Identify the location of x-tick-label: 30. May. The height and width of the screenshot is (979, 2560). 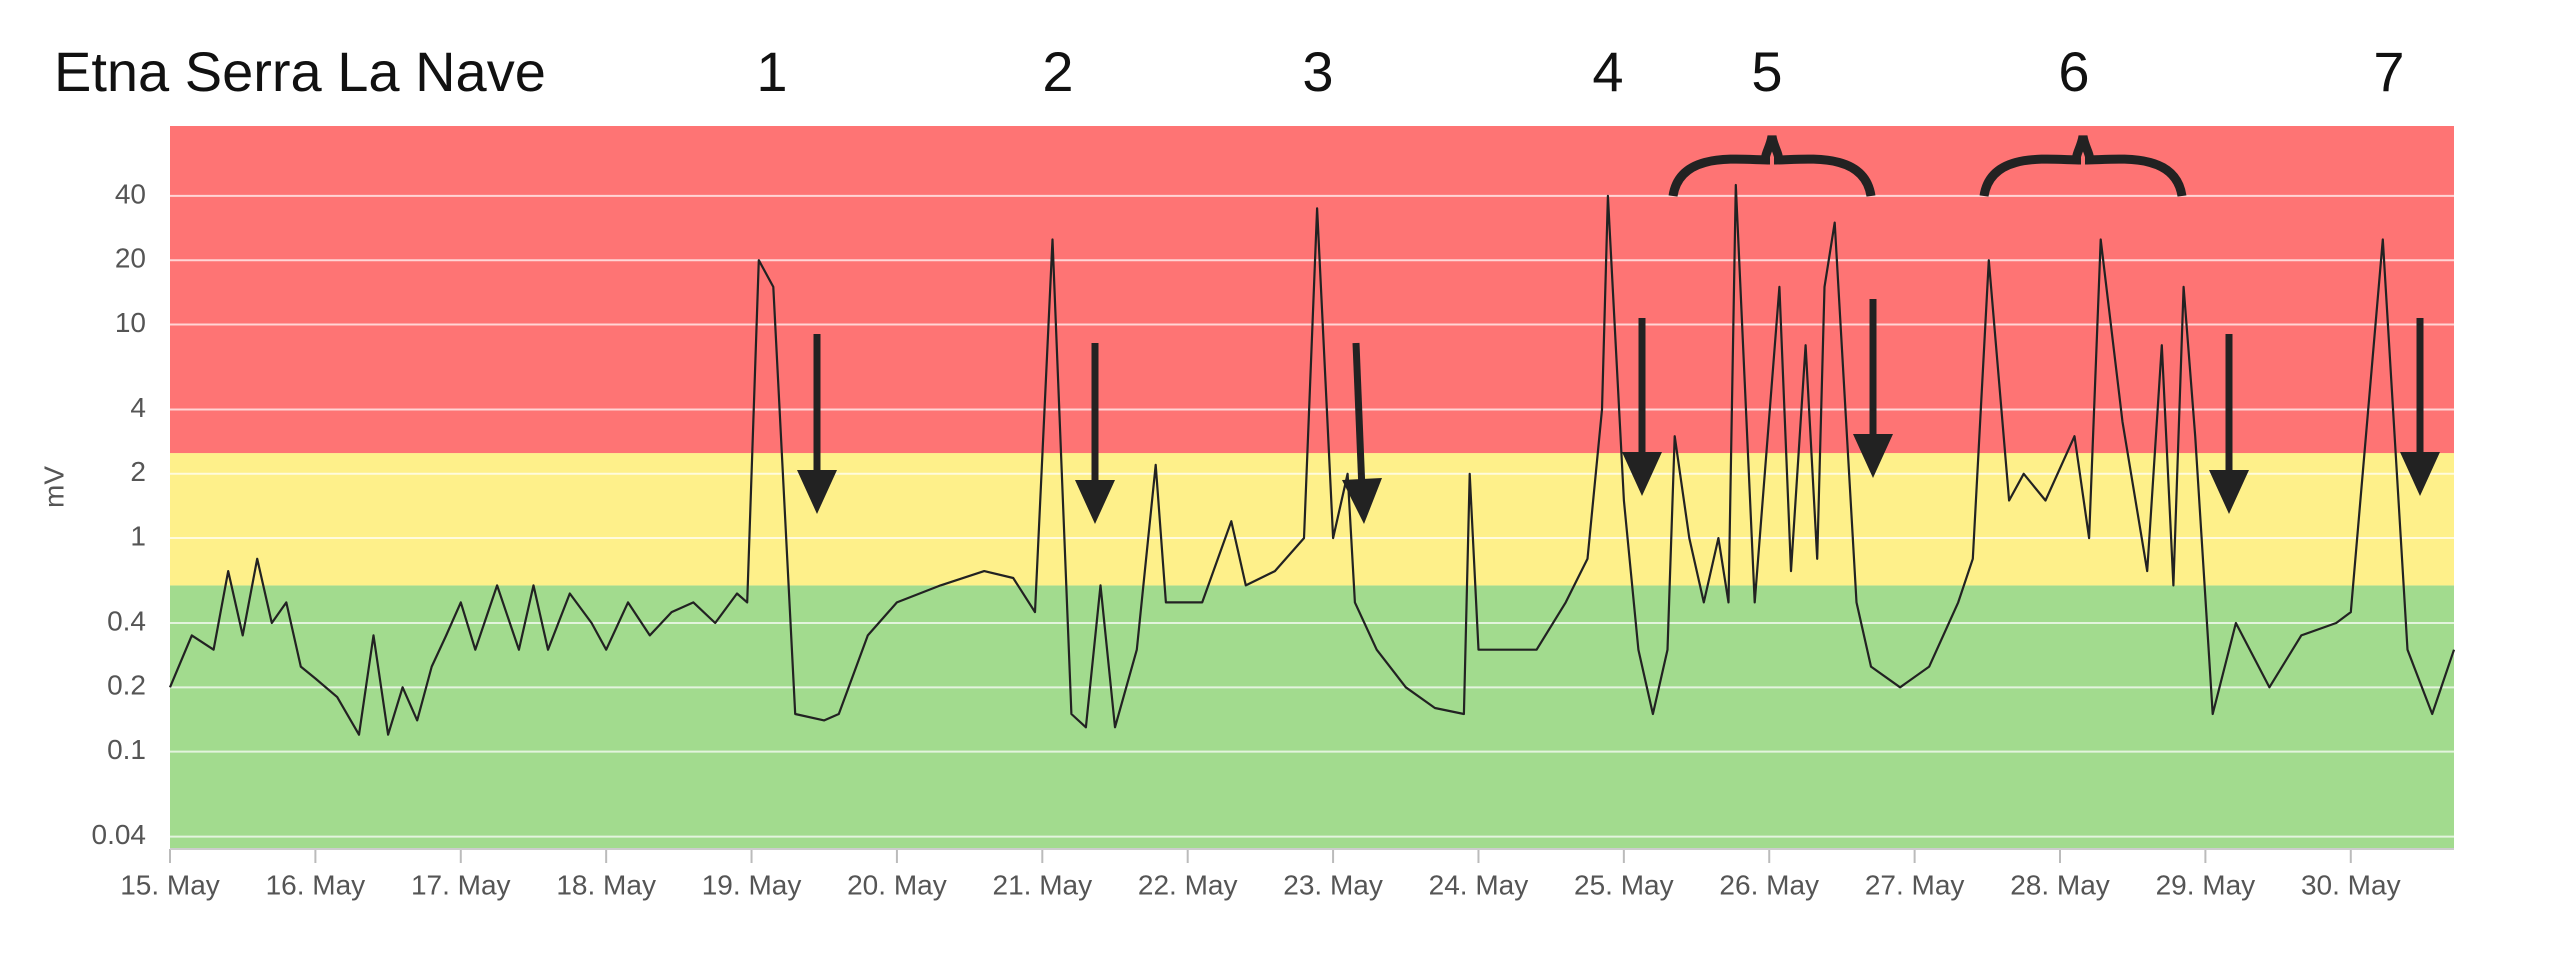
(2351, 884).